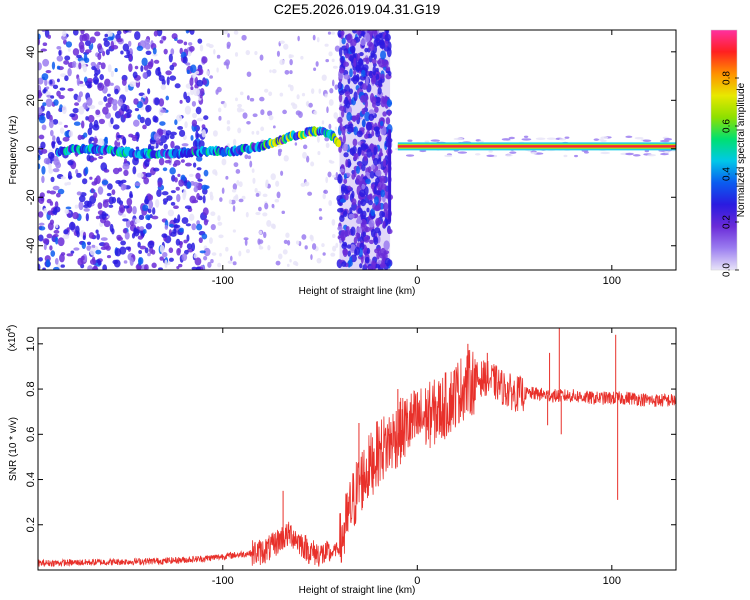 This screenshot has height=600, width=750. Describe the element at coordinates (727, 174) in the screenshot. I see `colorbar-tick-label: 0.4` at that location.